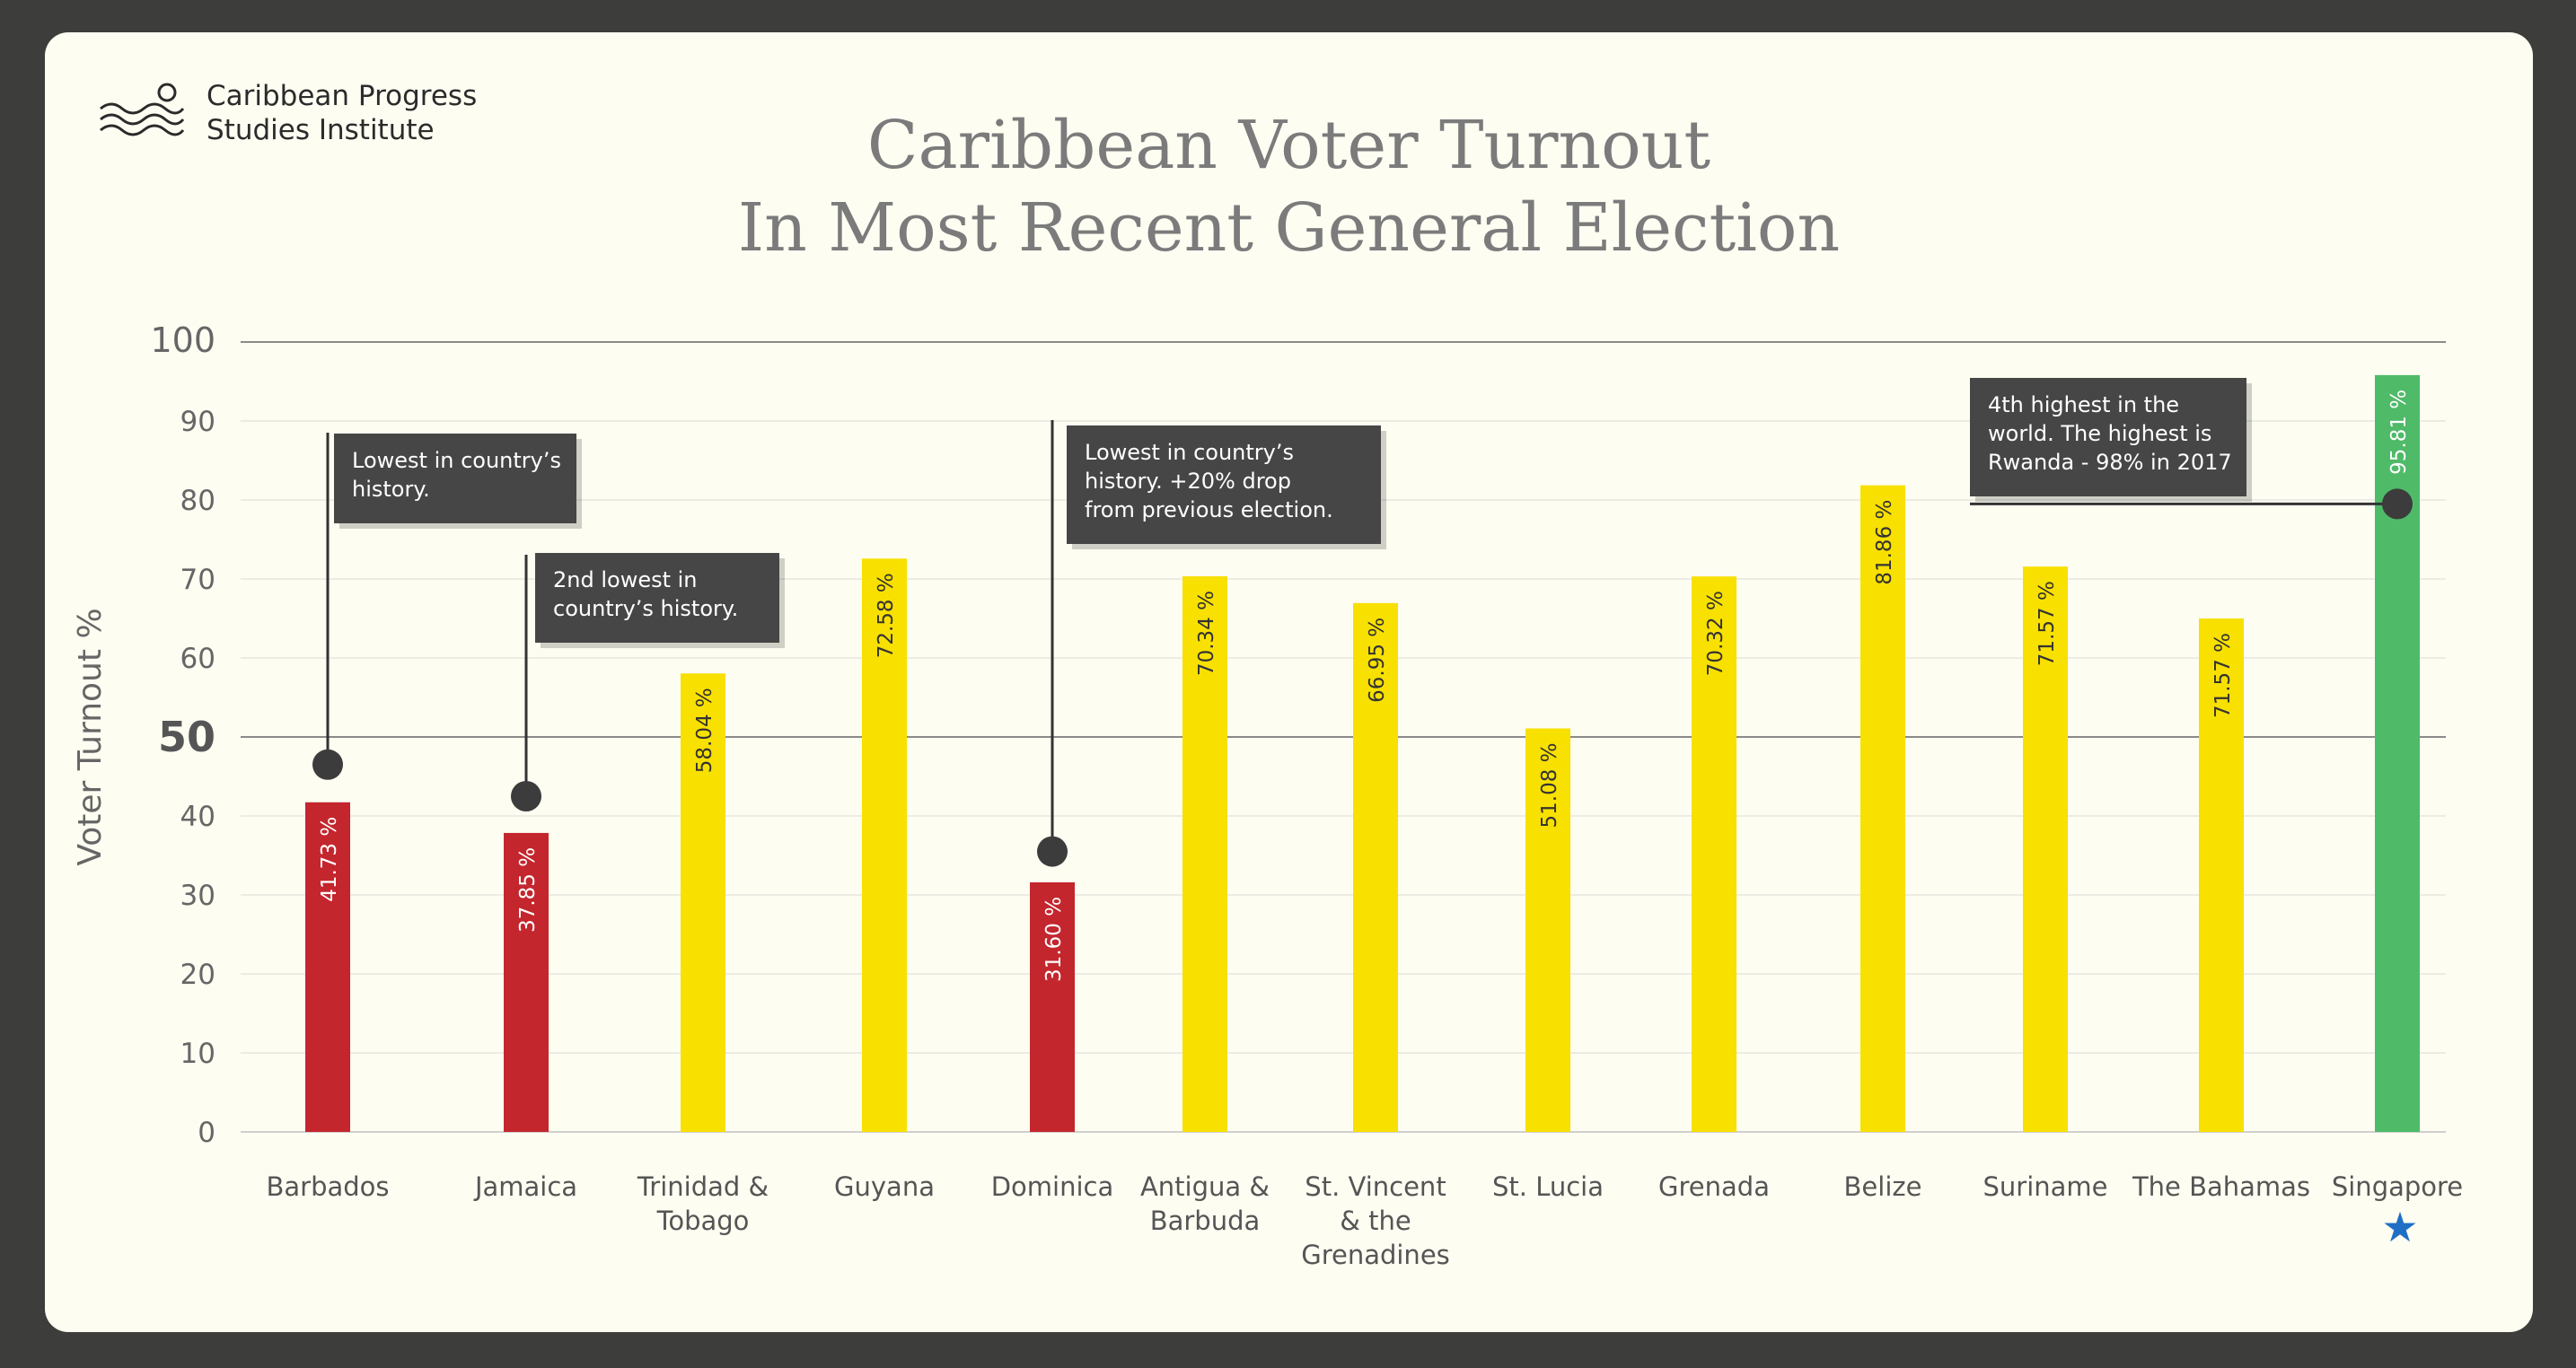 This screenshot has height=1368, width=2576. What do you see at coordinates (2045, 1186) in the screenshot?
I see `category-label-10-0: Suriname` at bounding box center [2045, 1186].